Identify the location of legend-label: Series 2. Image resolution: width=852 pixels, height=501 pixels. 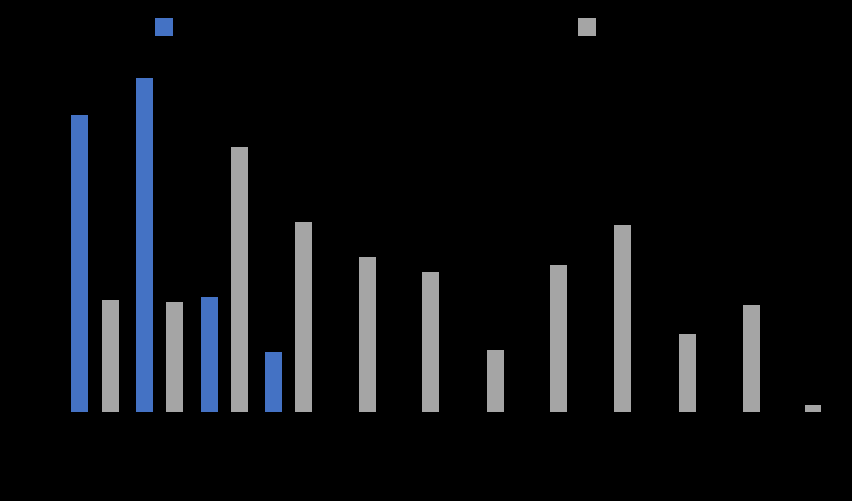
(624, 27).